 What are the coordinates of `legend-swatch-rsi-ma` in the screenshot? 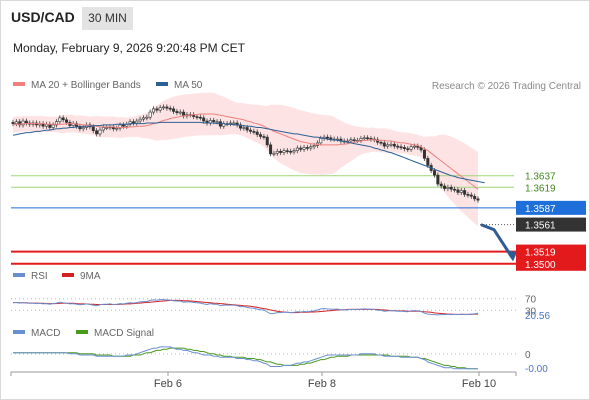 It's located at (68, 275).